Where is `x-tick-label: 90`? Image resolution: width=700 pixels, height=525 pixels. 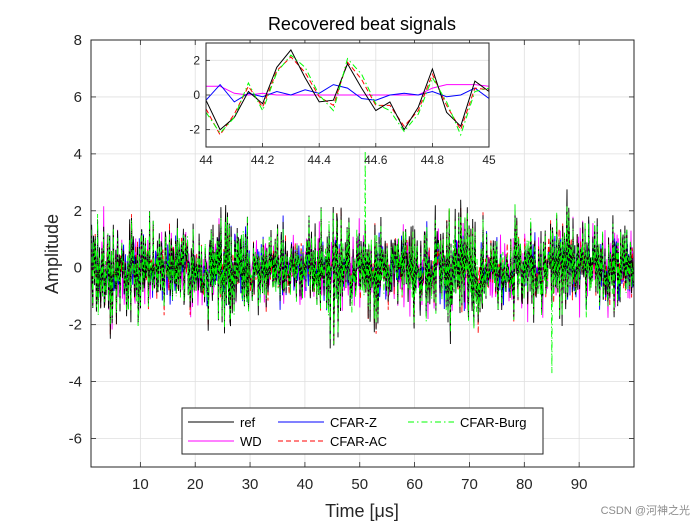 x-tick-label: 90 is located at coordinates (579, 484).